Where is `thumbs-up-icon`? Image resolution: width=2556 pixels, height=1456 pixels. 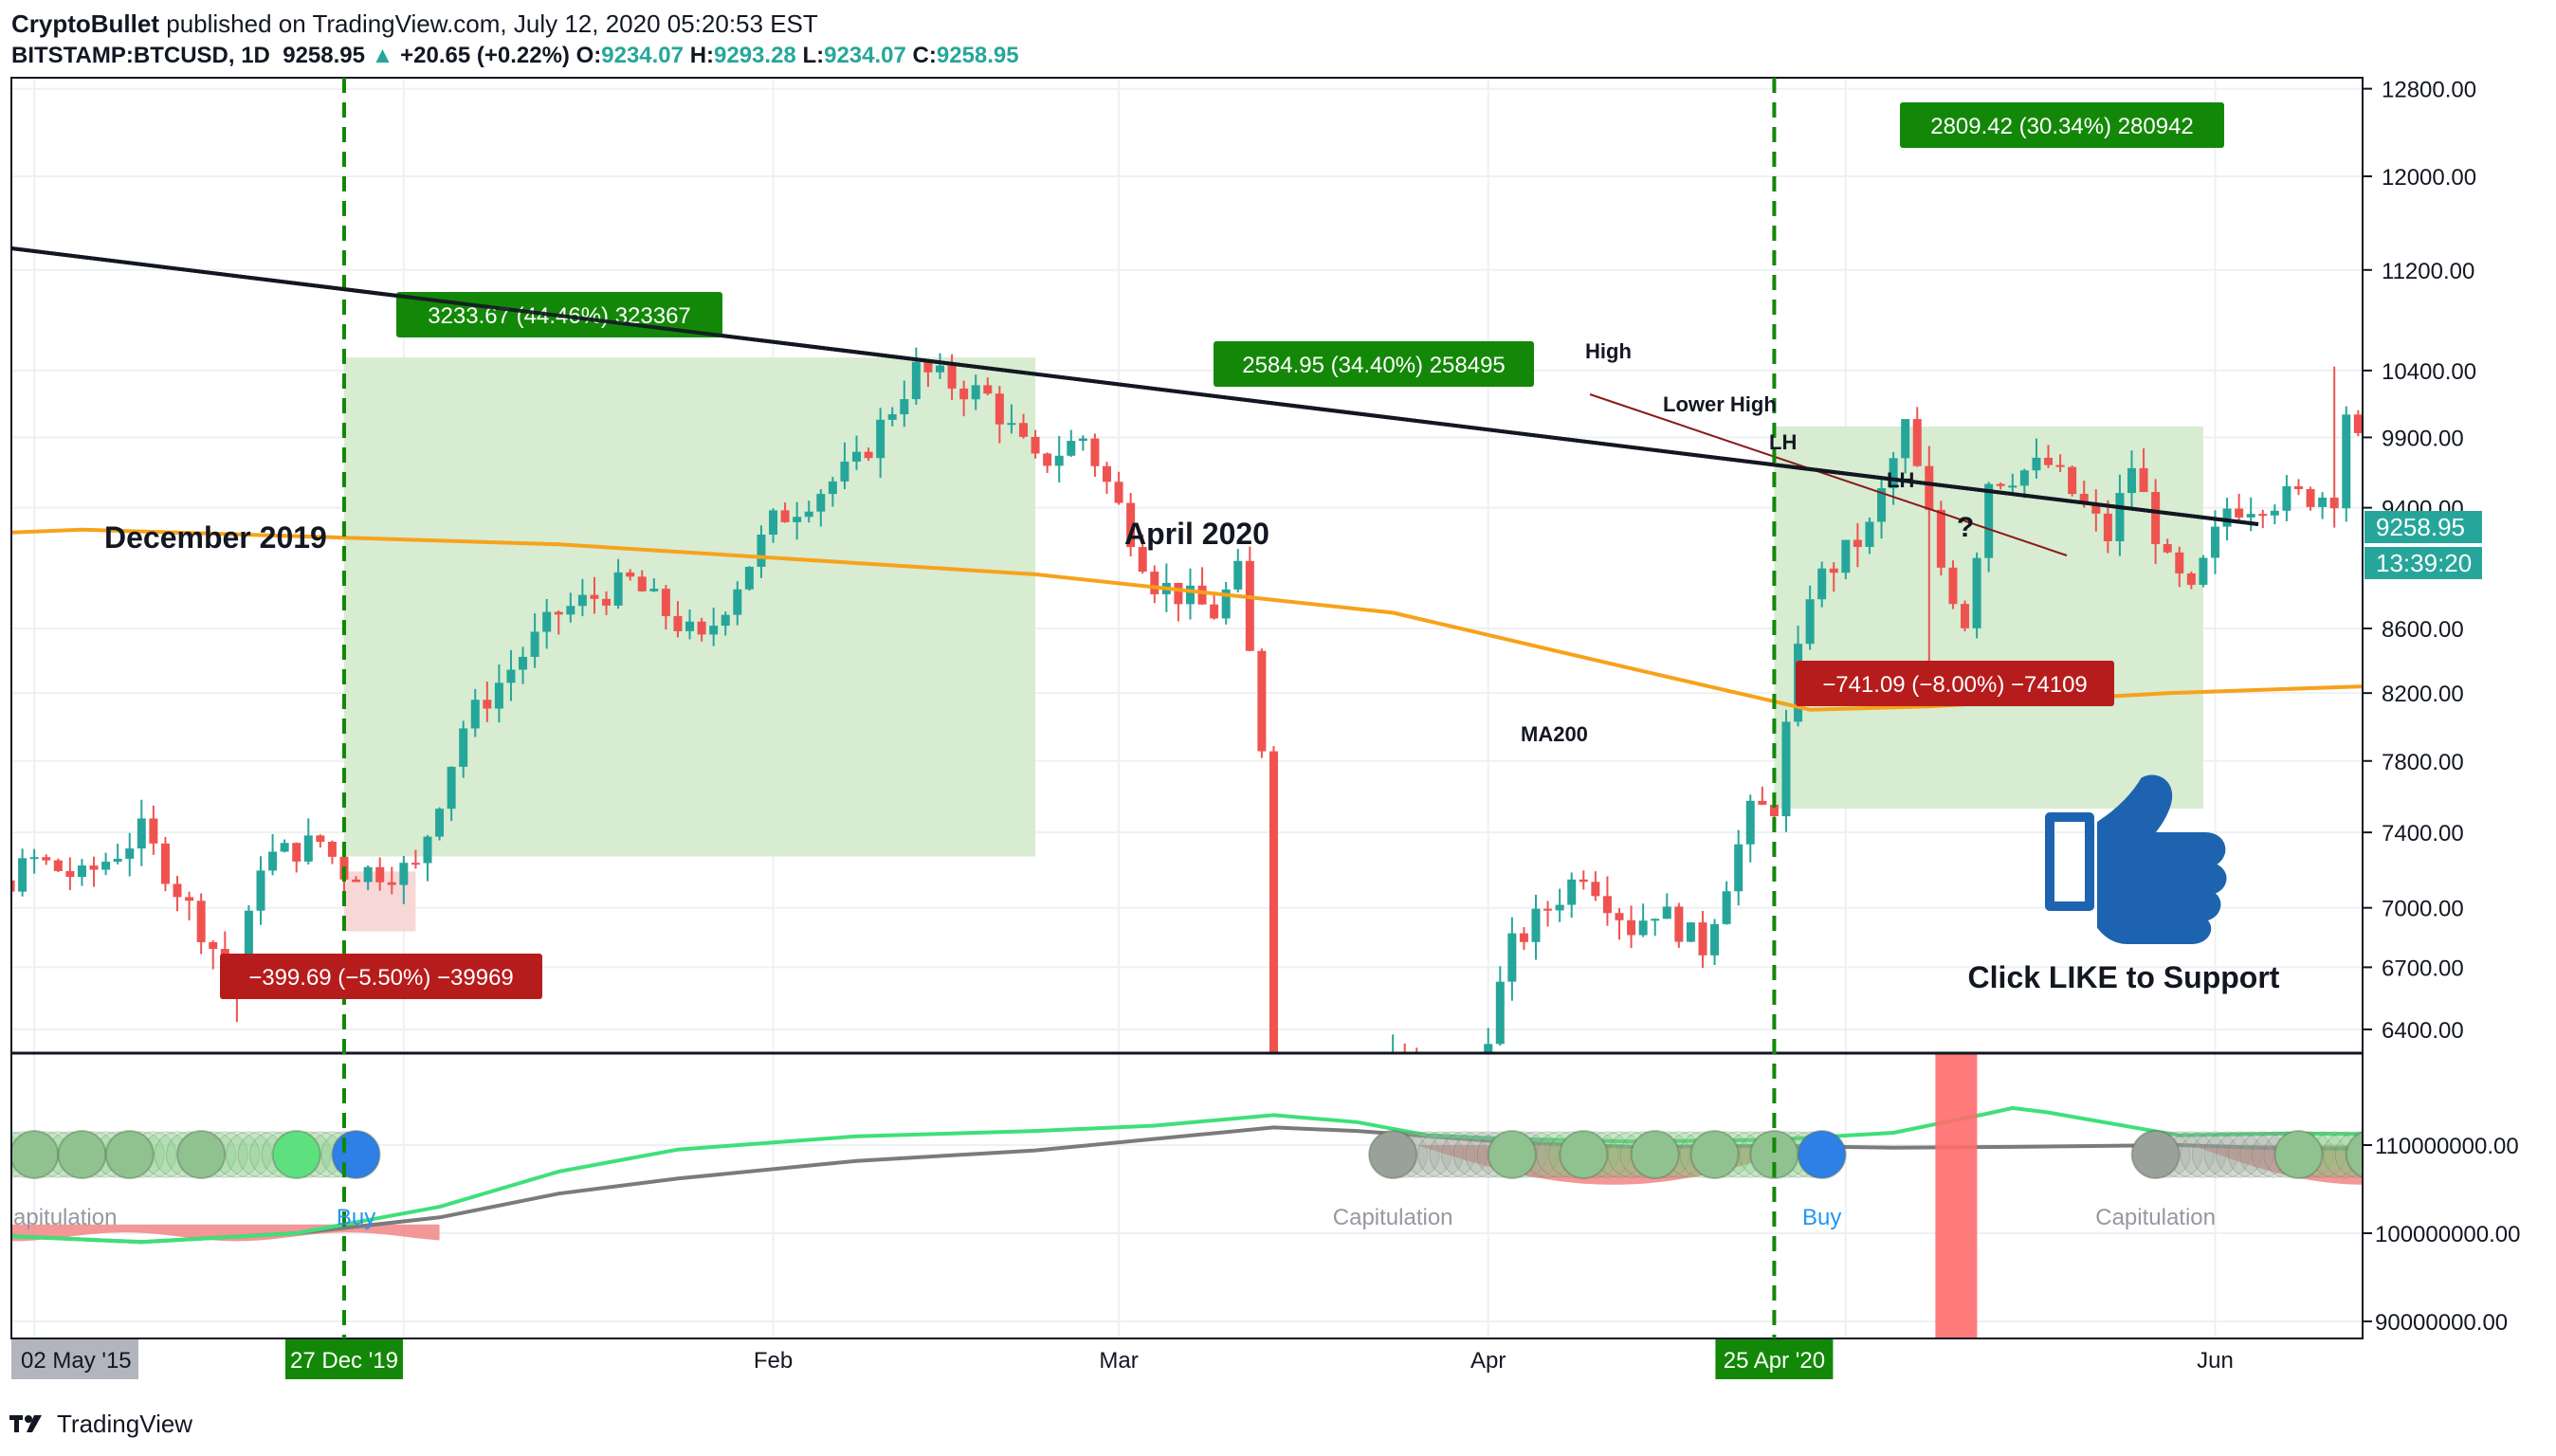
thumbs-up-icon is located at coordinates (2136, 859).